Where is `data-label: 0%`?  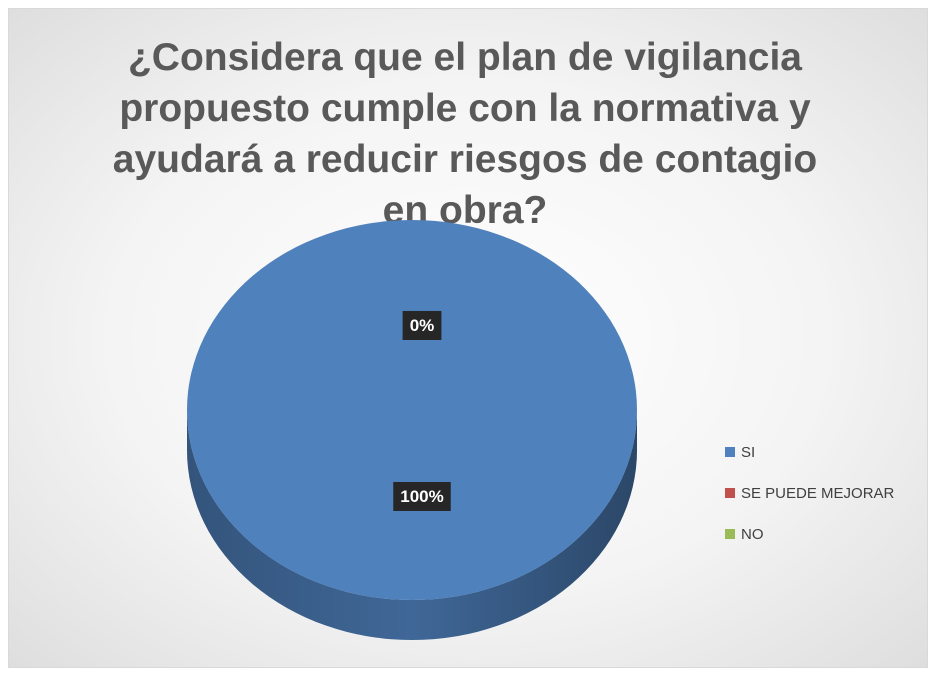 data-label: 0% is located at coordinates (422, 325).